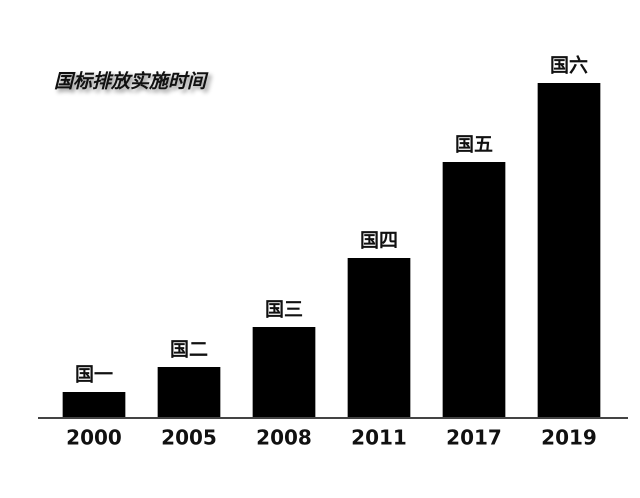 The width and height of the screenshot is (640, 498). I want to click on bar-label: 国五, so click(474, 145).